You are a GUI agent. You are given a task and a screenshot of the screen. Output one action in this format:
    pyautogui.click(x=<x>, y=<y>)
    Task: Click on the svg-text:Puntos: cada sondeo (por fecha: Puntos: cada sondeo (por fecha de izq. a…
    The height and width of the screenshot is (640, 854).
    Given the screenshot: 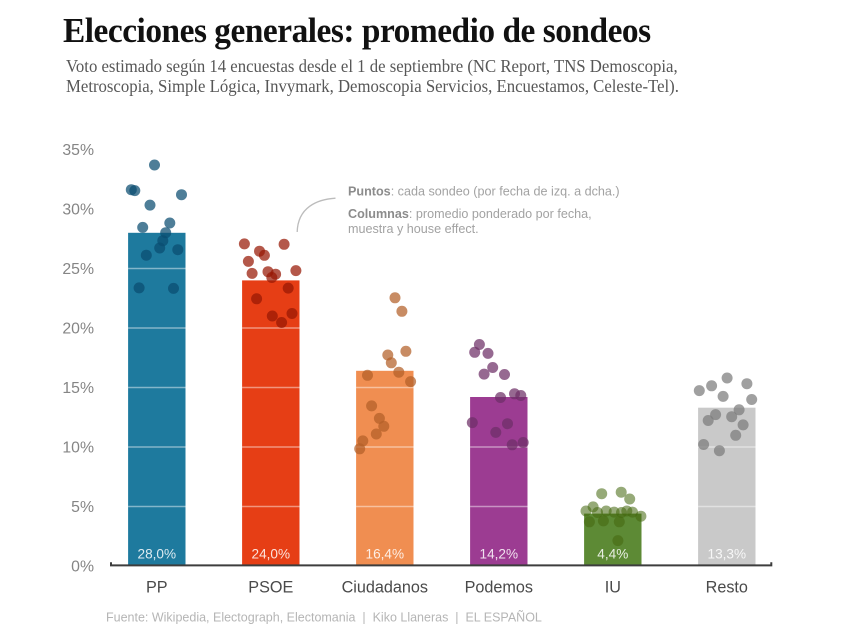 What is the action you would take?
    pyautogui.click(x=484, y=191)
    